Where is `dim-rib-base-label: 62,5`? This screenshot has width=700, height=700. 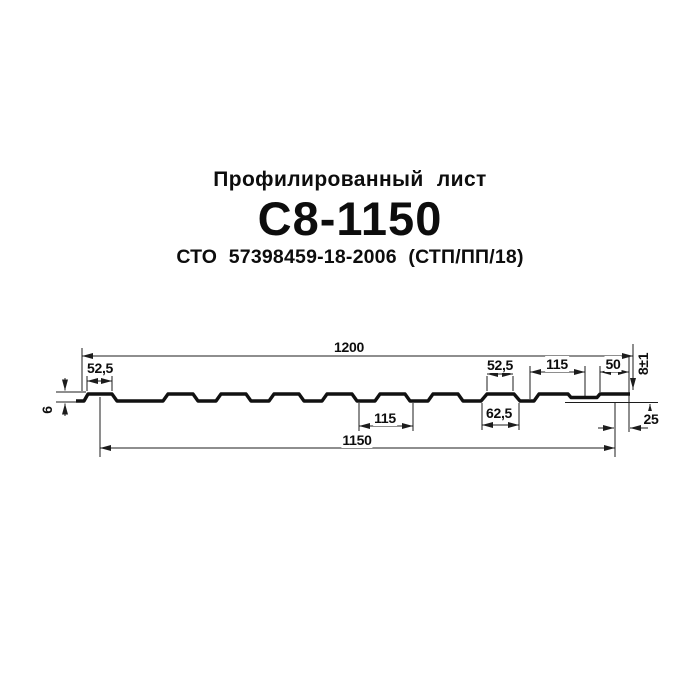 dim-rib-base-label: 62,5 is located at coordinates (499, 413).